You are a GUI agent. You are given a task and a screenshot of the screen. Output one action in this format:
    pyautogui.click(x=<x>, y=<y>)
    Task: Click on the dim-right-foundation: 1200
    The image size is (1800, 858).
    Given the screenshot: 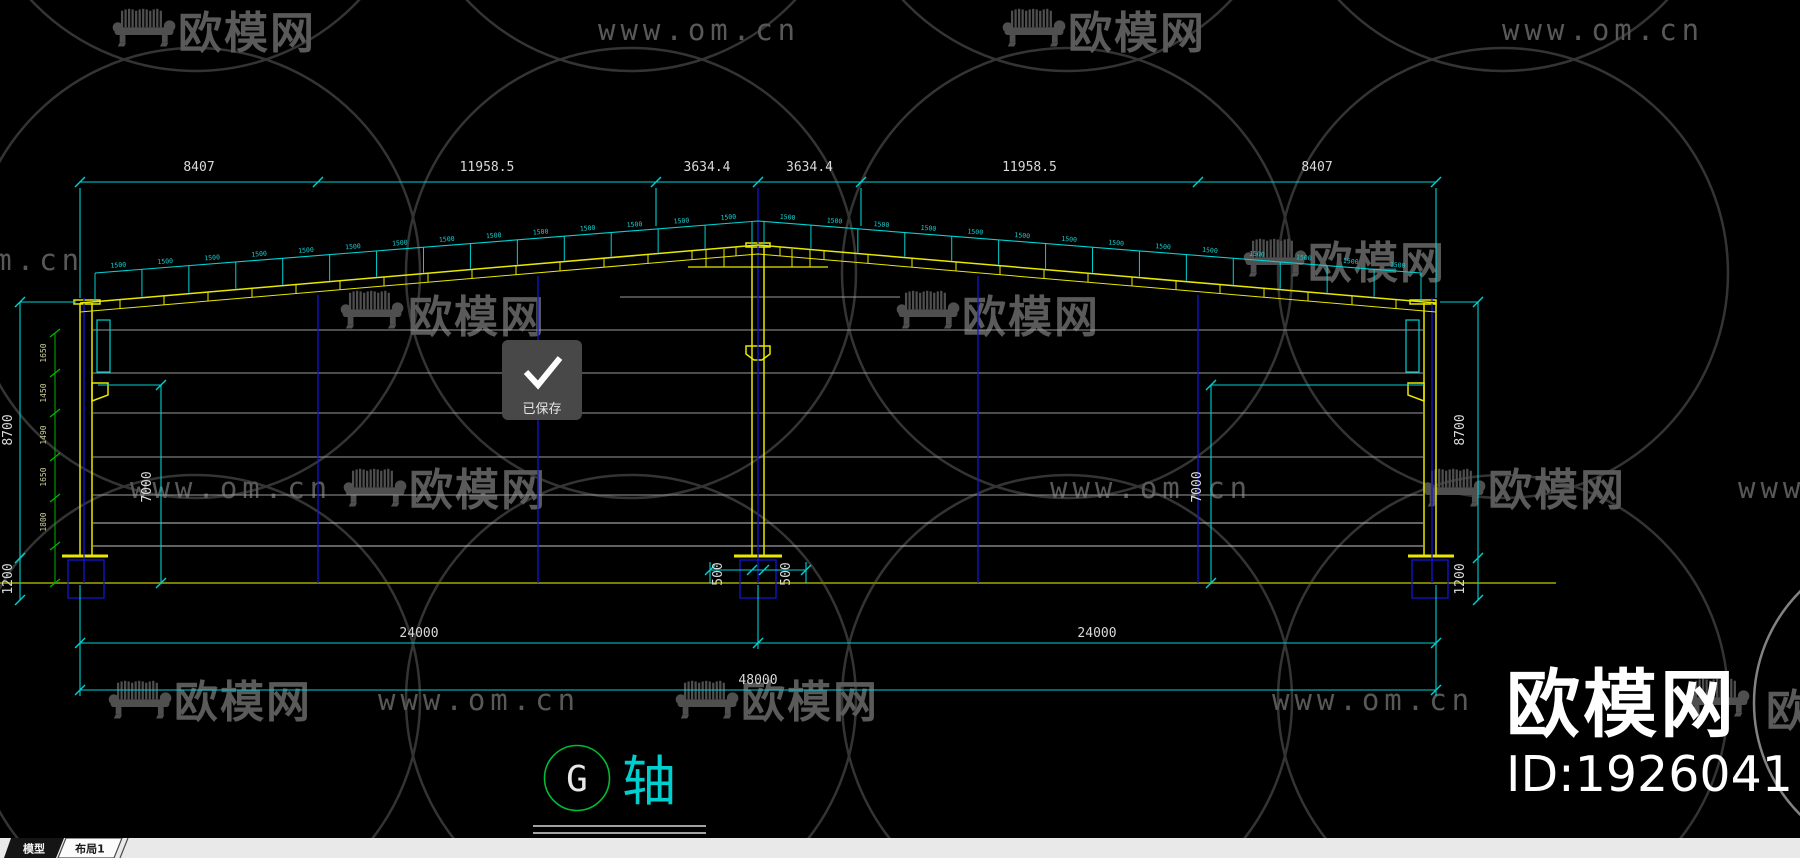 What is the action you would take?
    pyautogui.click(x=1460, y=578)
    